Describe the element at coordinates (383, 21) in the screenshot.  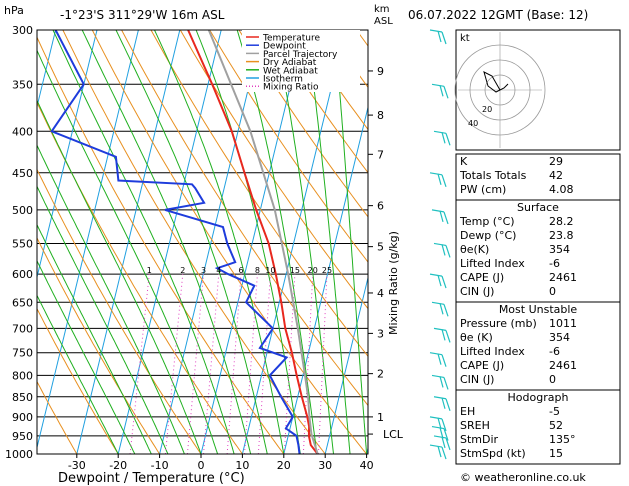
I see `asl-label: ASL` at that location.